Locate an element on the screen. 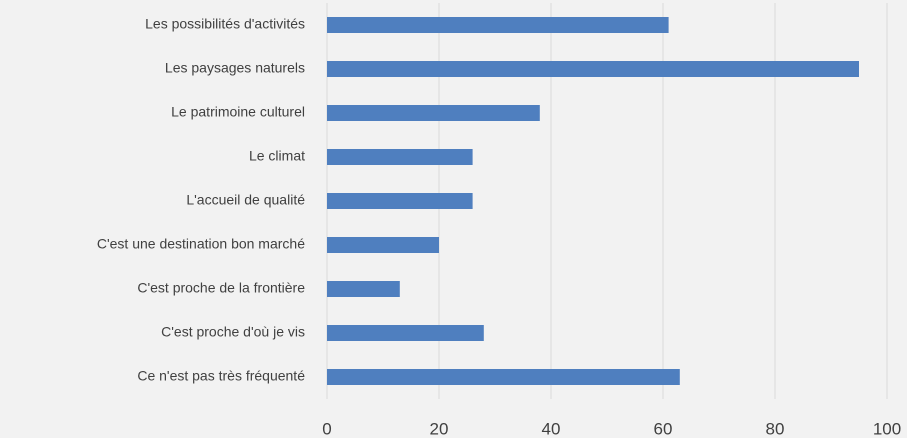 This screenshot has width=907, height=438. y-tick-label: Les paysages naturels is located at coordinates (235, 68).